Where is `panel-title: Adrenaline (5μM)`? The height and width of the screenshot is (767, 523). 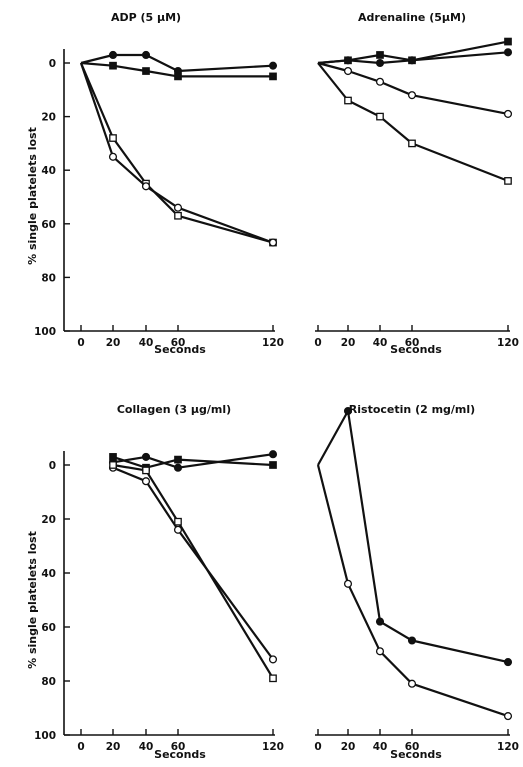 panel-title: Adrenaline (5μM) is located at coordinates (412, 17).